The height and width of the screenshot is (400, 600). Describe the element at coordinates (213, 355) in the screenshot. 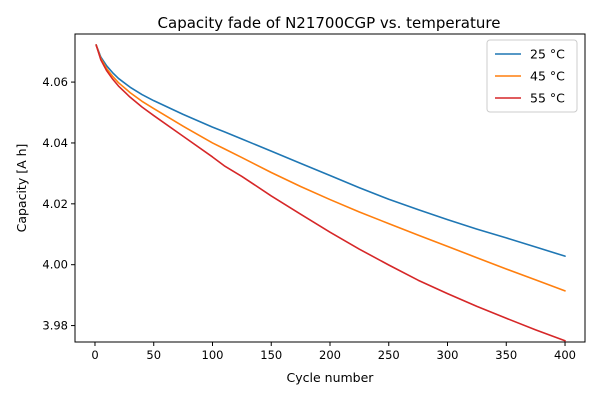

I see `x-tick-label: 100` at that location.